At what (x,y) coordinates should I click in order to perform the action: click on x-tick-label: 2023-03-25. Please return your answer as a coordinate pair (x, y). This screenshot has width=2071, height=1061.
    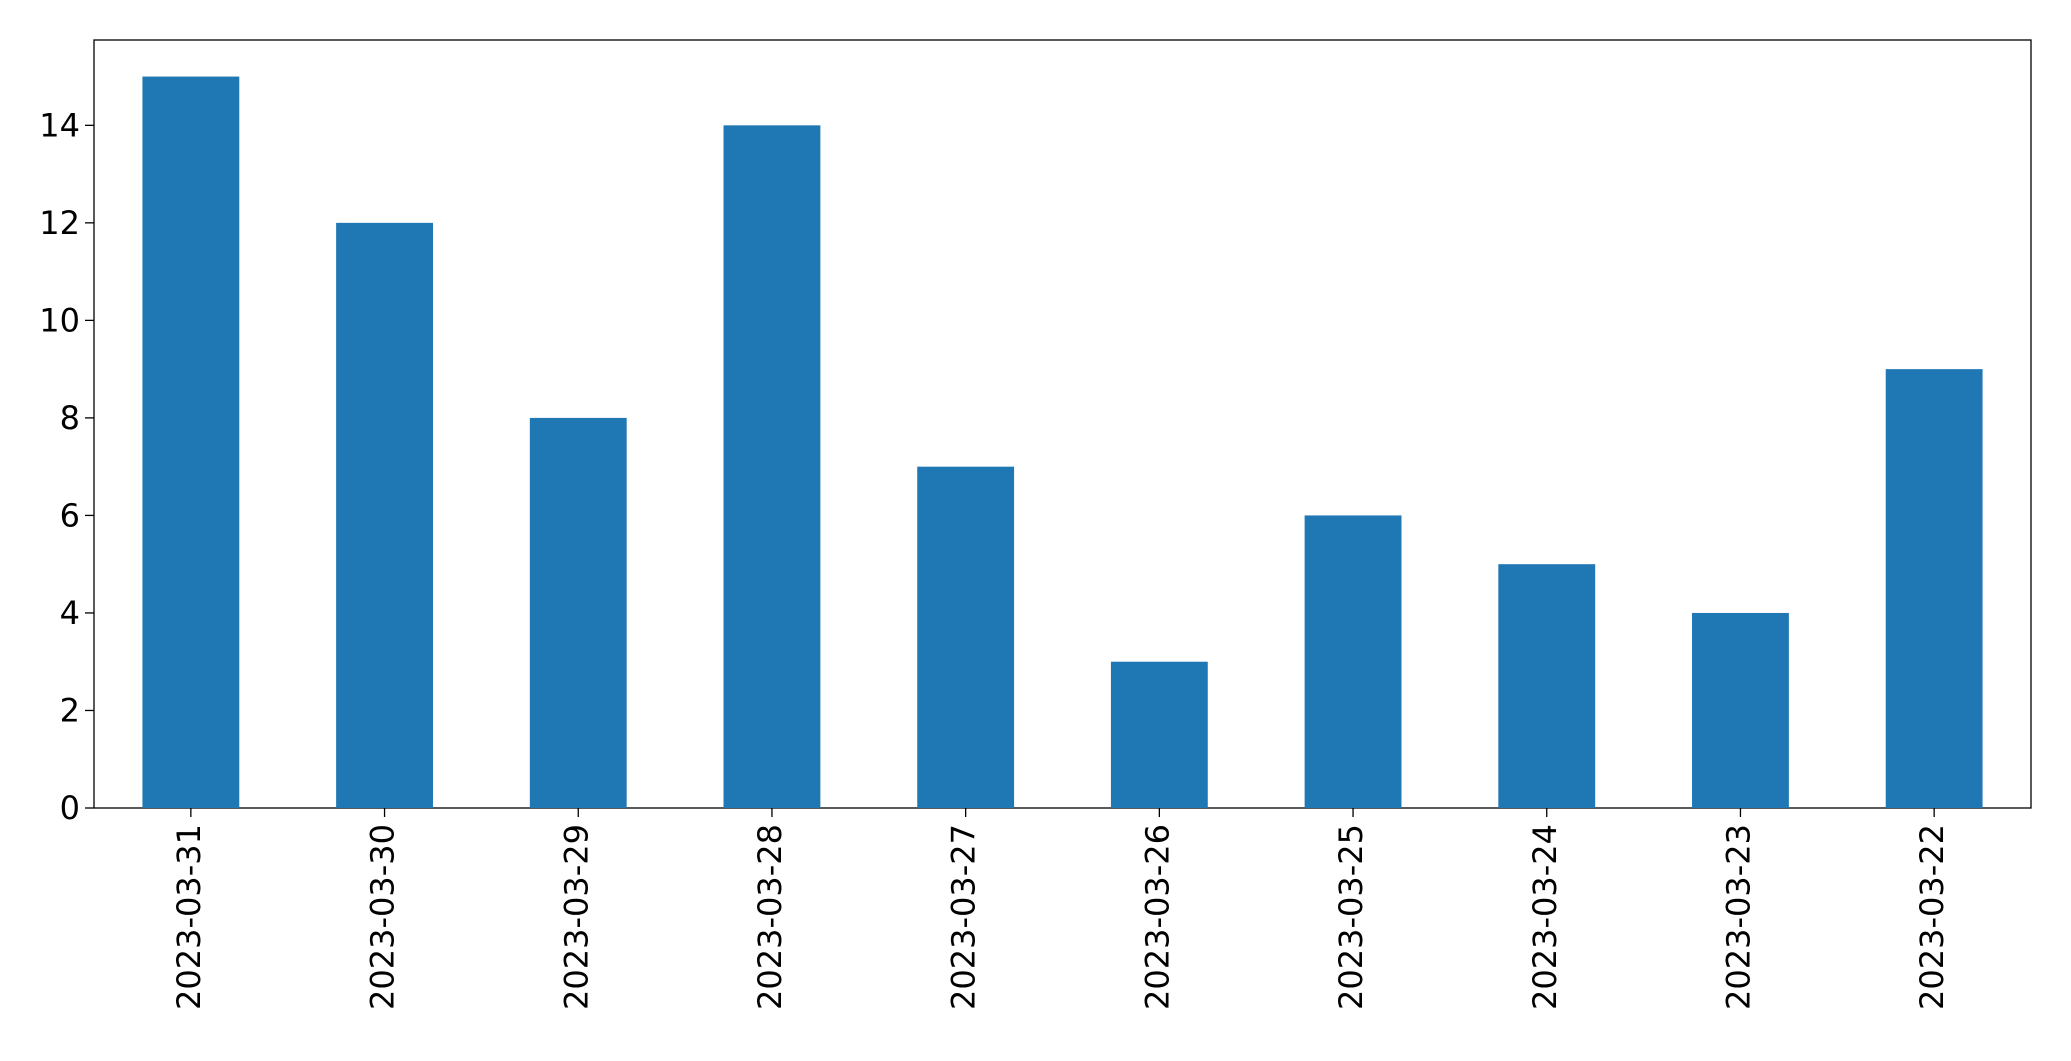
    Looking at the image, I should click on (1351, 917).